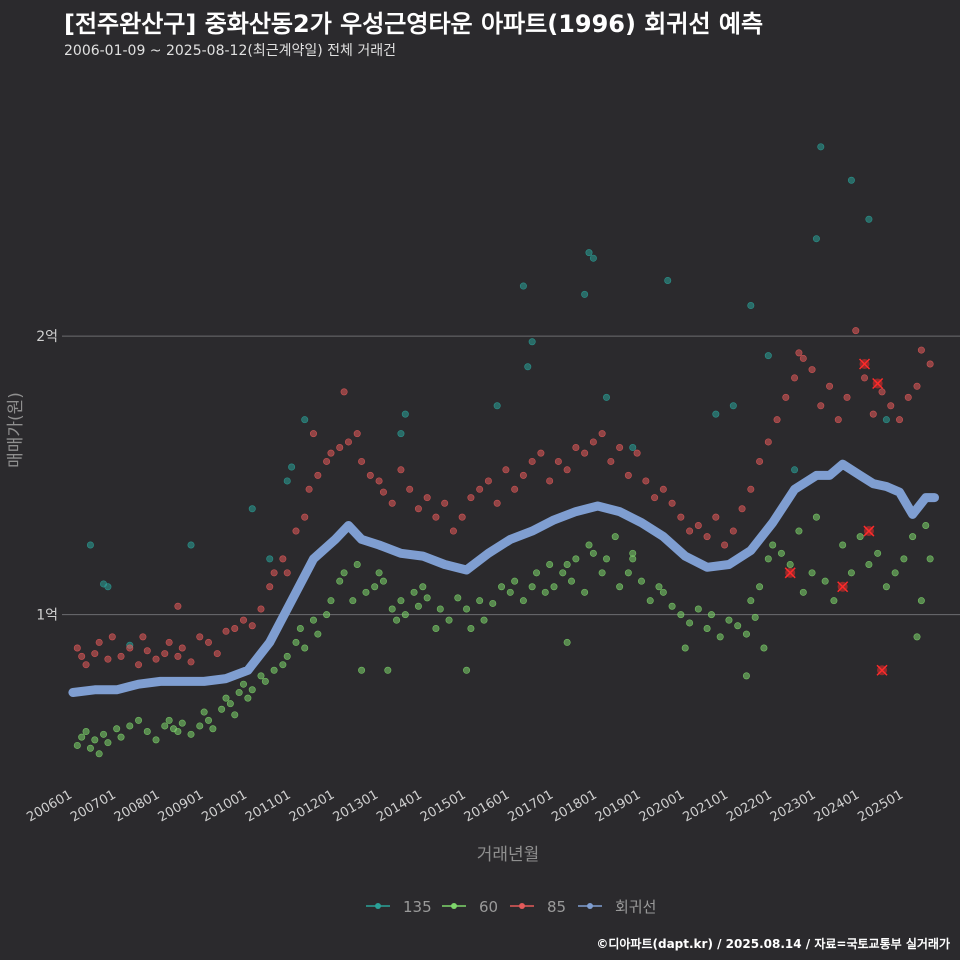 The height and width of the screenshot is (960, 960). What do you see at coordinates (793, 806) in the screenshot?
I see `x-tick-label: 202301` at bounding box center [793, 806].